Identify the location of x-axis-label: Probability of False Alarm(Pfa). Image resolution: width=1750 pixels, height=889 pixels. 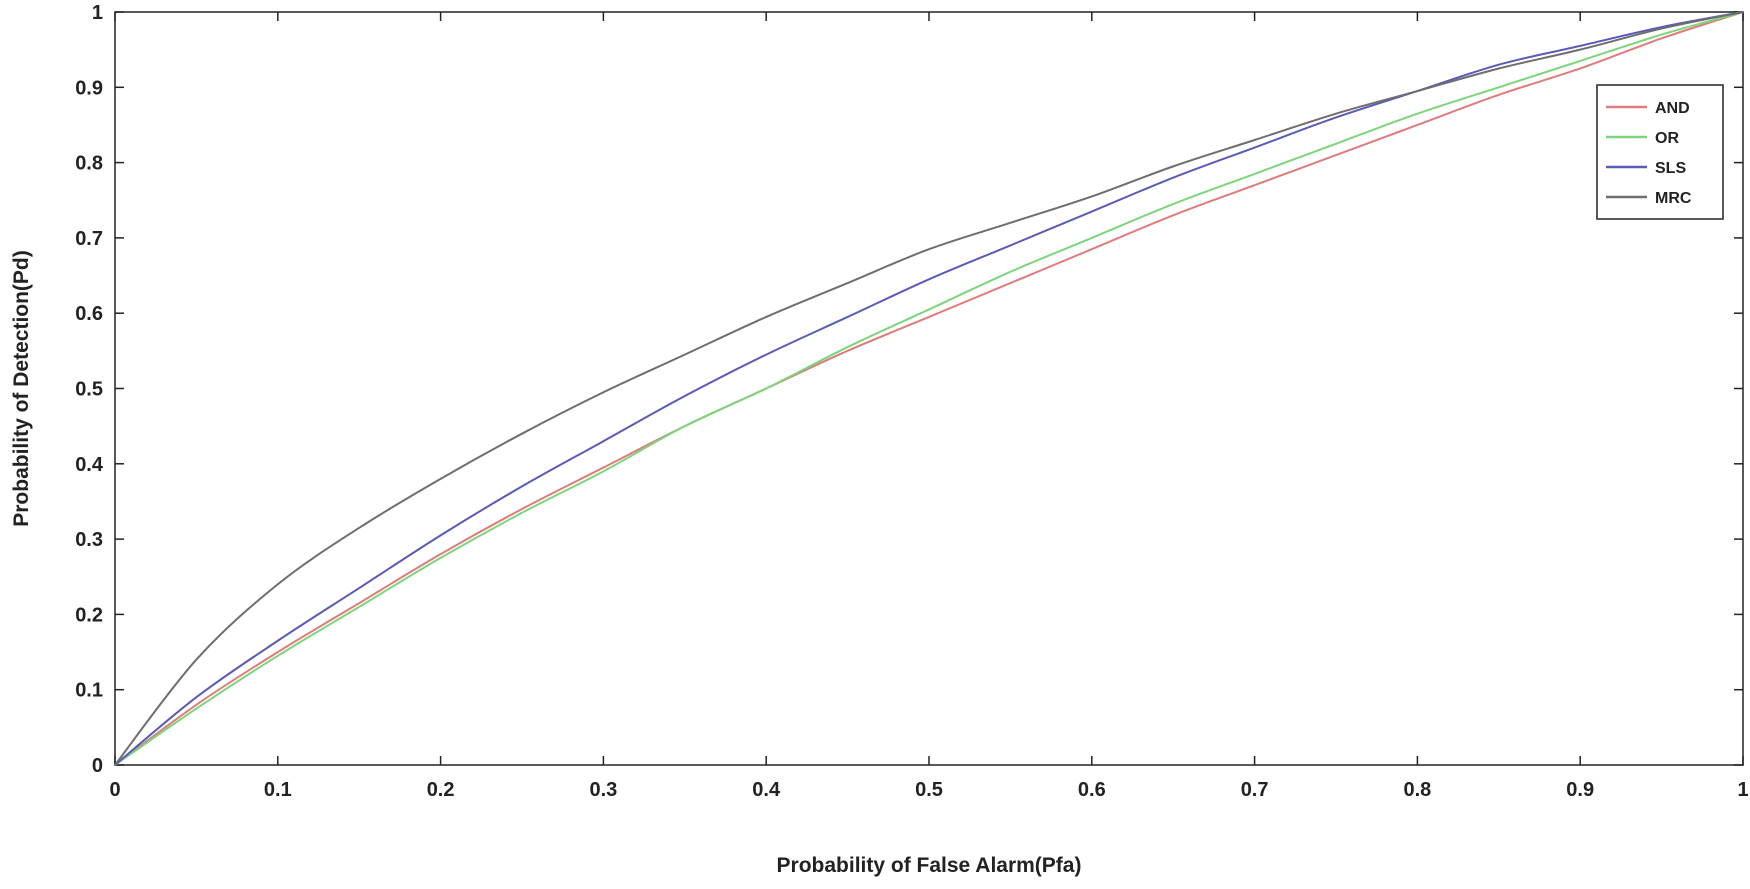
(929, 865).